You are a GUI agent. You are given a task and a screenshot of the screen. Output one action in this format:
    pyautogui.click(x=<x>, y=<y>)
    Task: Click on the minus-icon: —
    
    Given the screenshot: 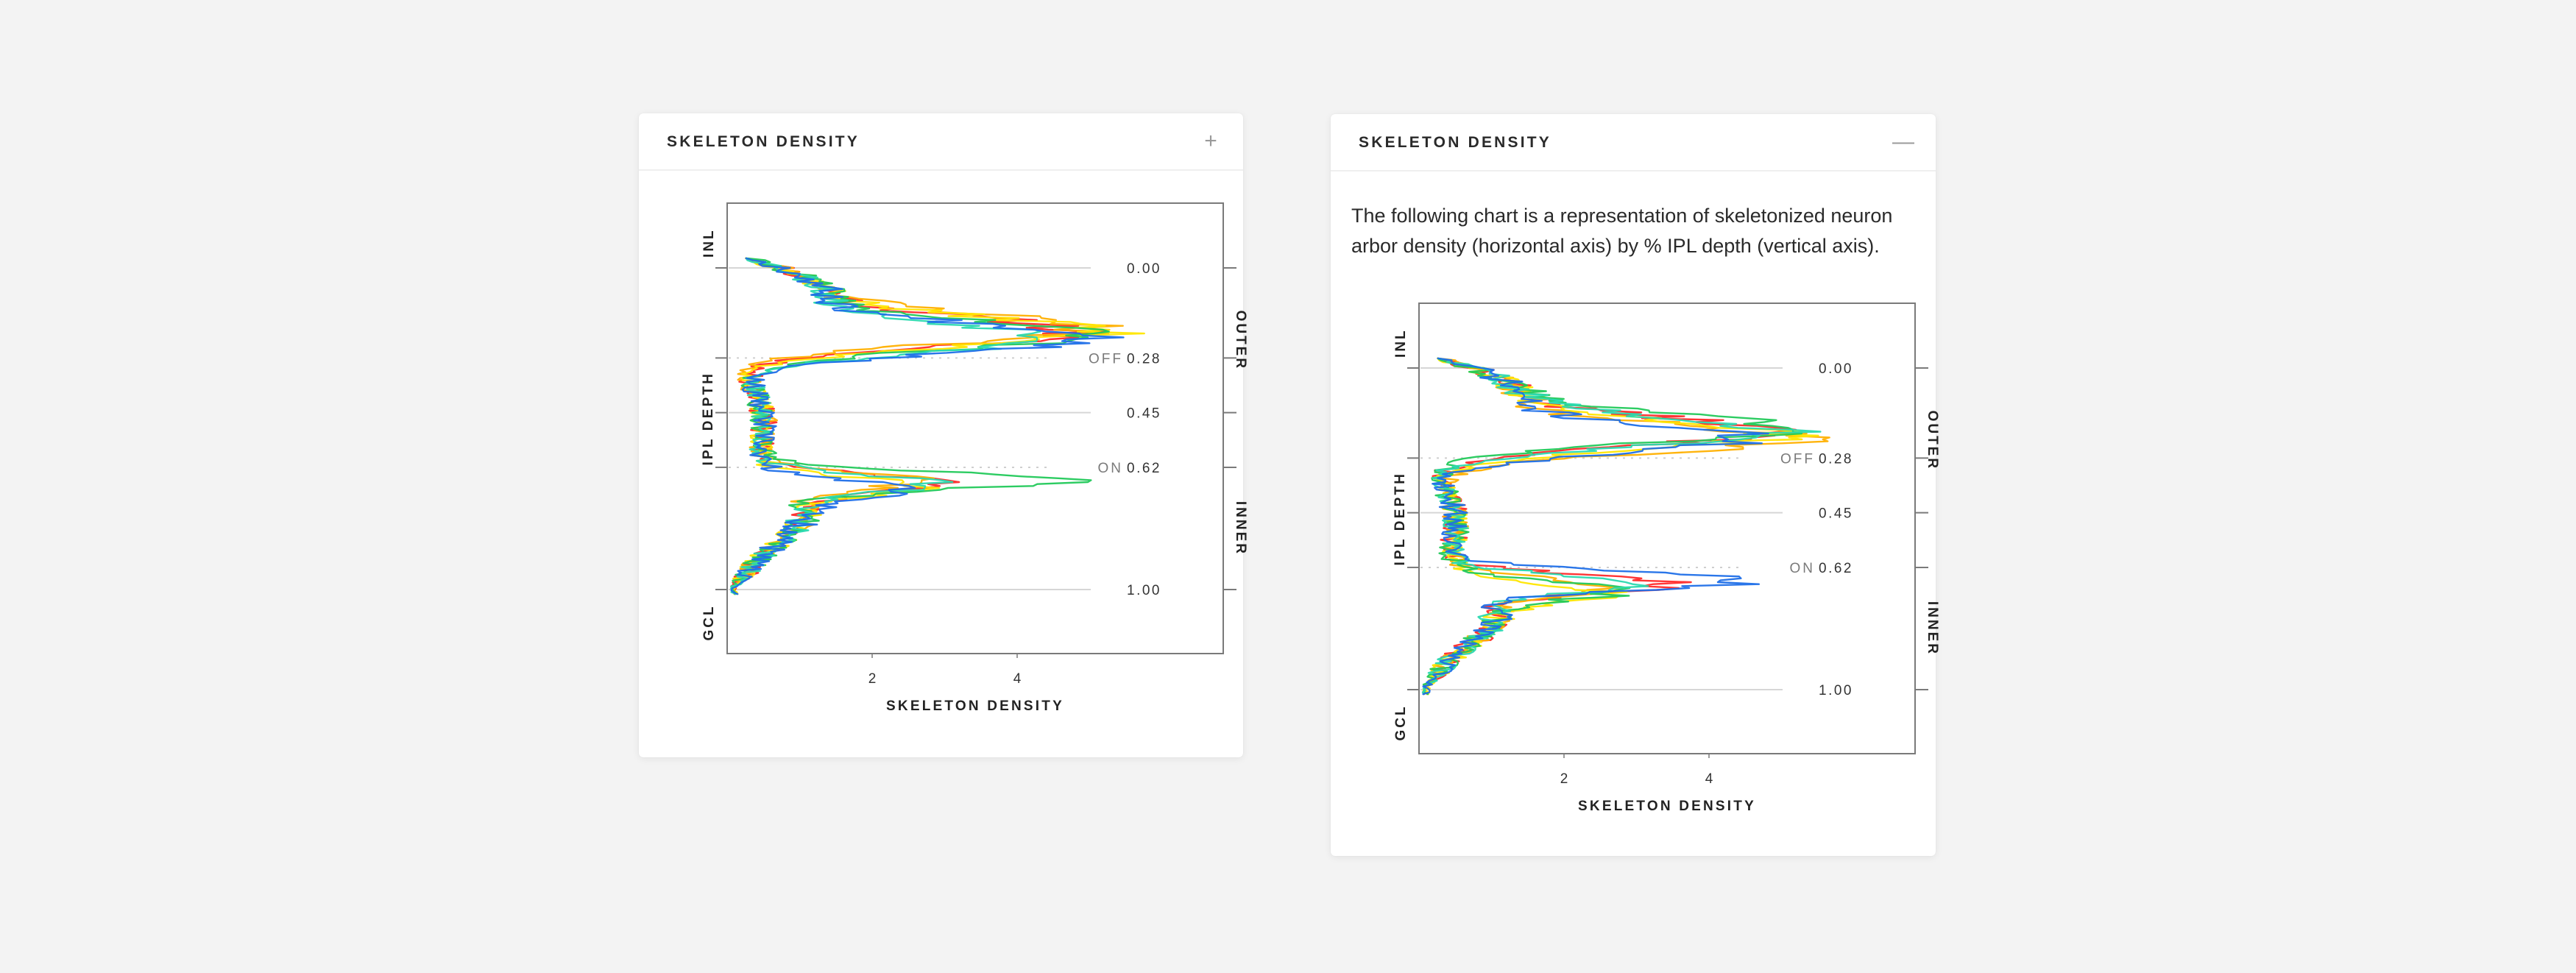 What is the action you would take?
    pyautogui.click(x=1903, y=142)
    